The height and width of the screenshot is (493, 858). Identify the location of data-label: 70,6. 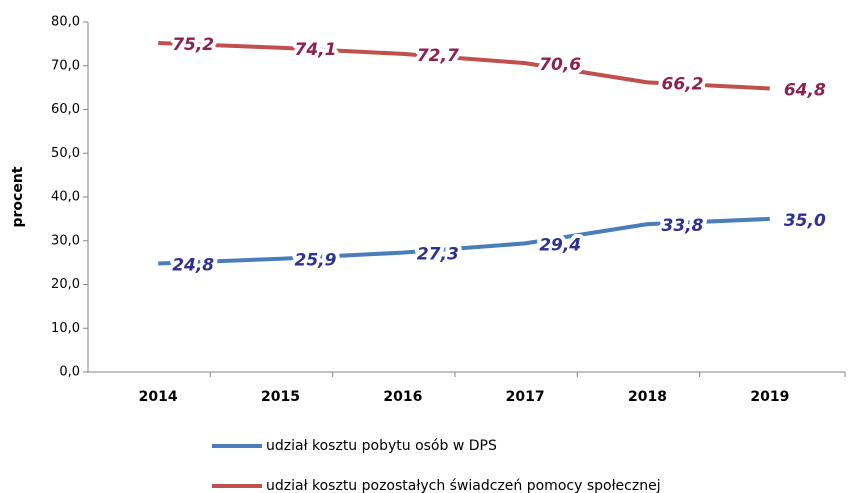
(560, 65).